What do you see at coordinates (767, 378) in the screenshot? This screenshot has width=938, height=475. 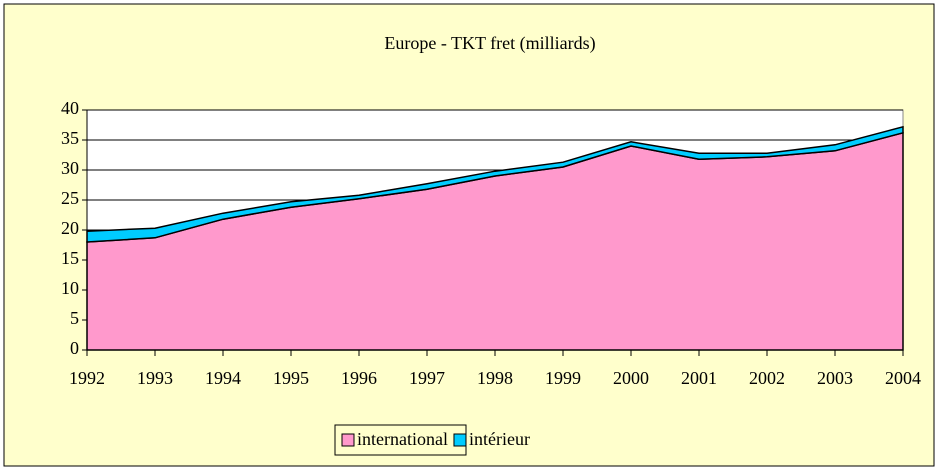 I see `x-tick-label: 2002` at bounding box center [767, 378].